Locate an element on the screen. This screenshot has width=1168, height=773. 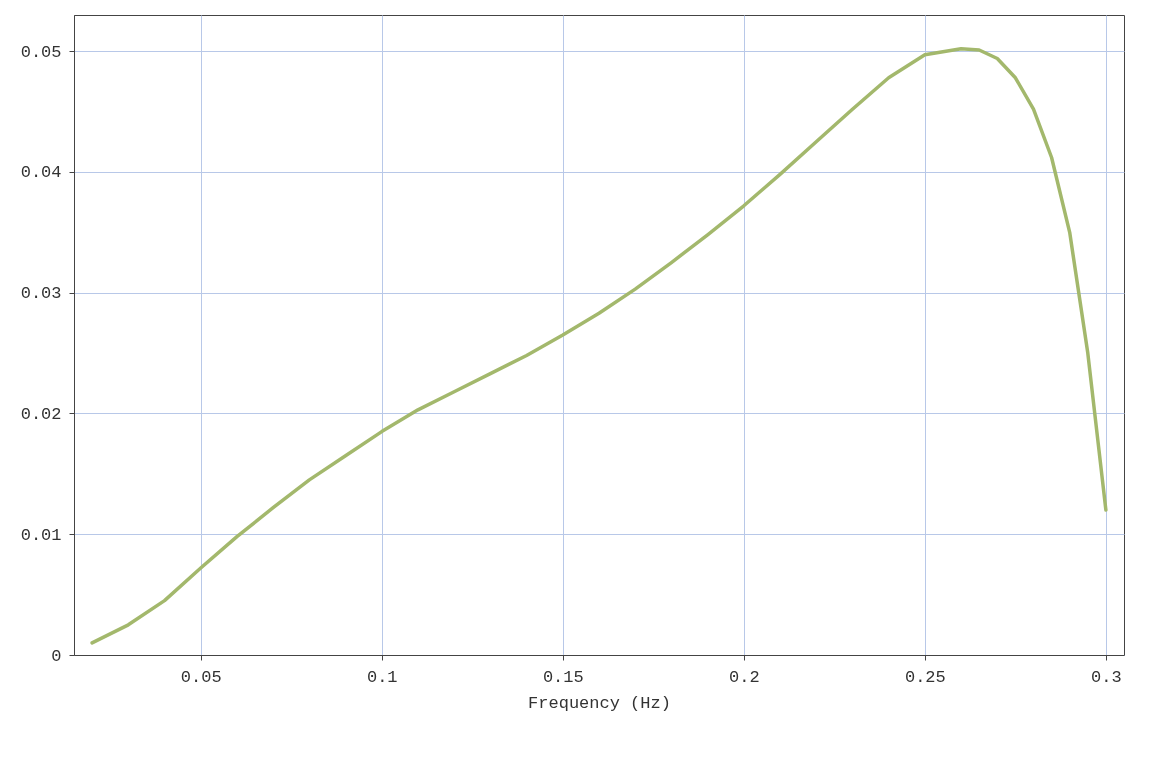
y-tick-label: 0.04 is located at coordinates (41, 173).